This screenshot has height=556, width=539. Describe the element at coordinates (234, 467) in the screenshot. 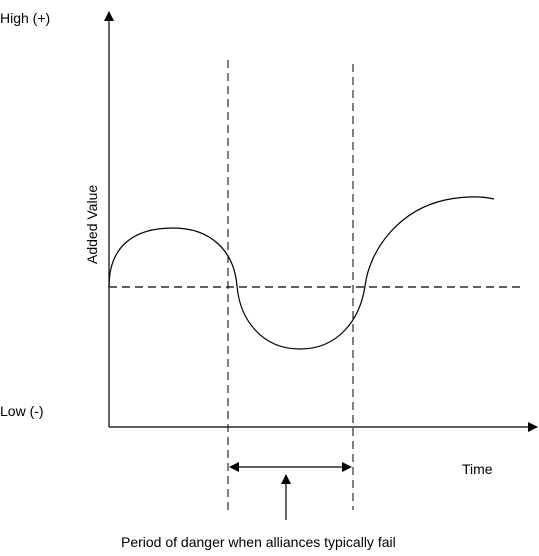

I see `danger-arrow-left-head` at that location.